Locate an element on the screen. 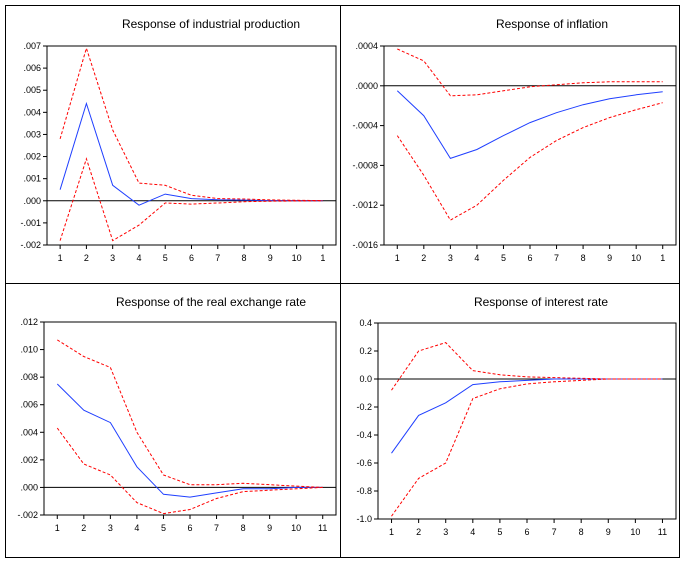 This screenshot has height=563, width=685. x-tick-label-inflation: 7 is located at coordinates (556, 258).